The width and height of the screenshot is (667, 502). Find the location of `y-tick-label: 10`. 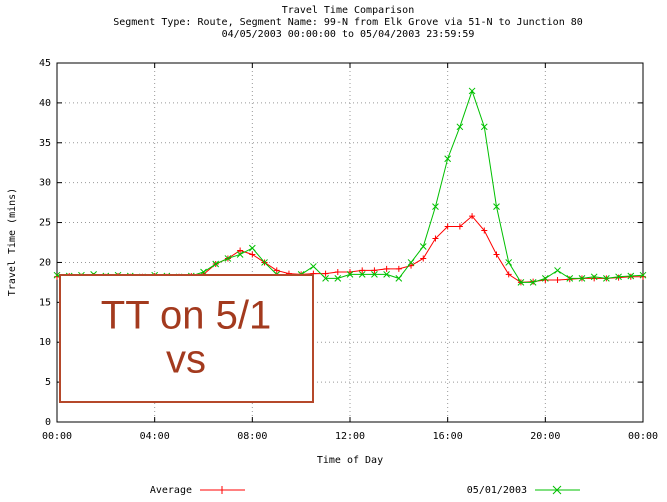

y-tick-label: 10 is located at coordinates (45, 342).